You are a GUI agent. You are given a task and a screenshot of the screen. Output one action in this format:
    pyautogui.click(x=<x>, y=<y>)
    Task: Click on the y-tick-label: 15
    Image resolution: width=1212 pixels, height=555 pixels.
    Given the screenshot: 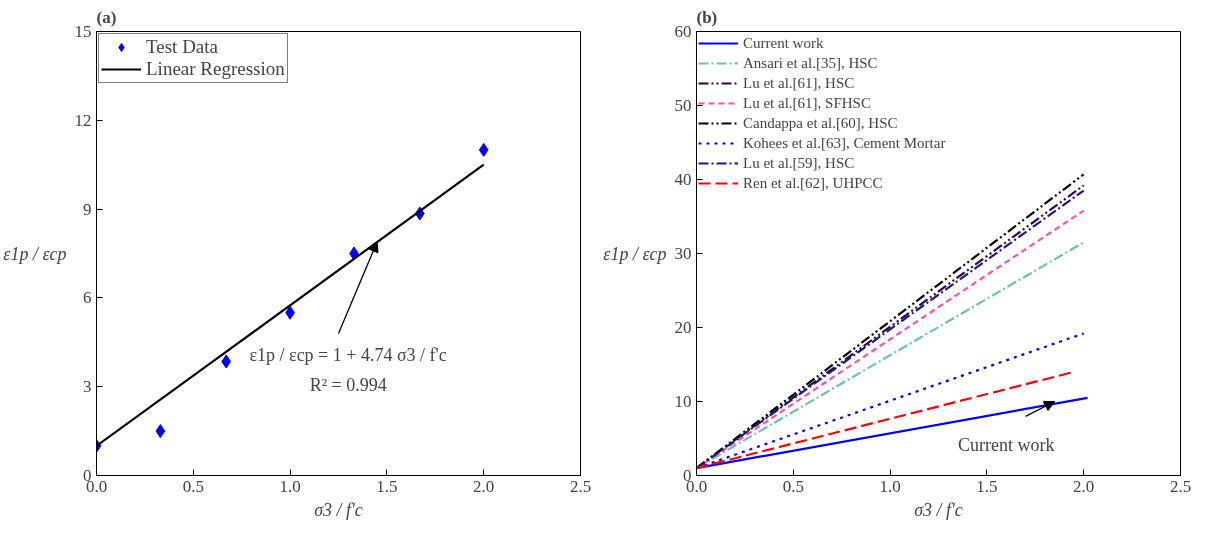 What is the action you would take?
    pyautogui.click(x=83, y=31)
    